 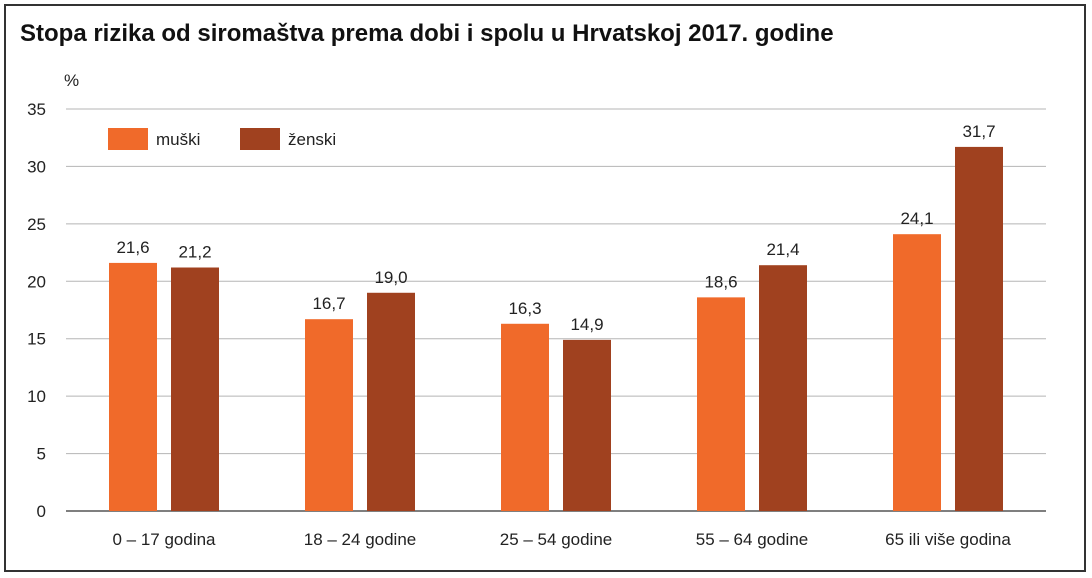 I want to click on category-label: 0 – 17 godina, so click(x=164, y=539).